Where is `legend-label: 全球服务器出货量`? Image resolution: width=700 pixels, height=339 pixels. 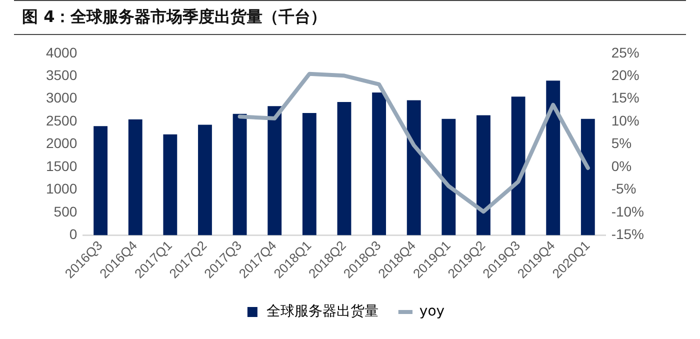
legend-label: 全球服务器出货量 is located at coordinates (322, 312).